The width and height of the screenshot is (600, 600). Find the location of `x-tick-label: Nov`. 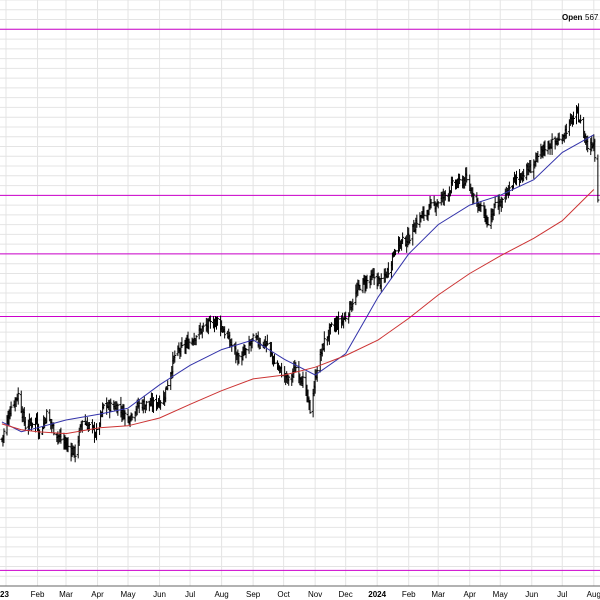

x-tick-label: Nov is located at coordinates (315, 594).